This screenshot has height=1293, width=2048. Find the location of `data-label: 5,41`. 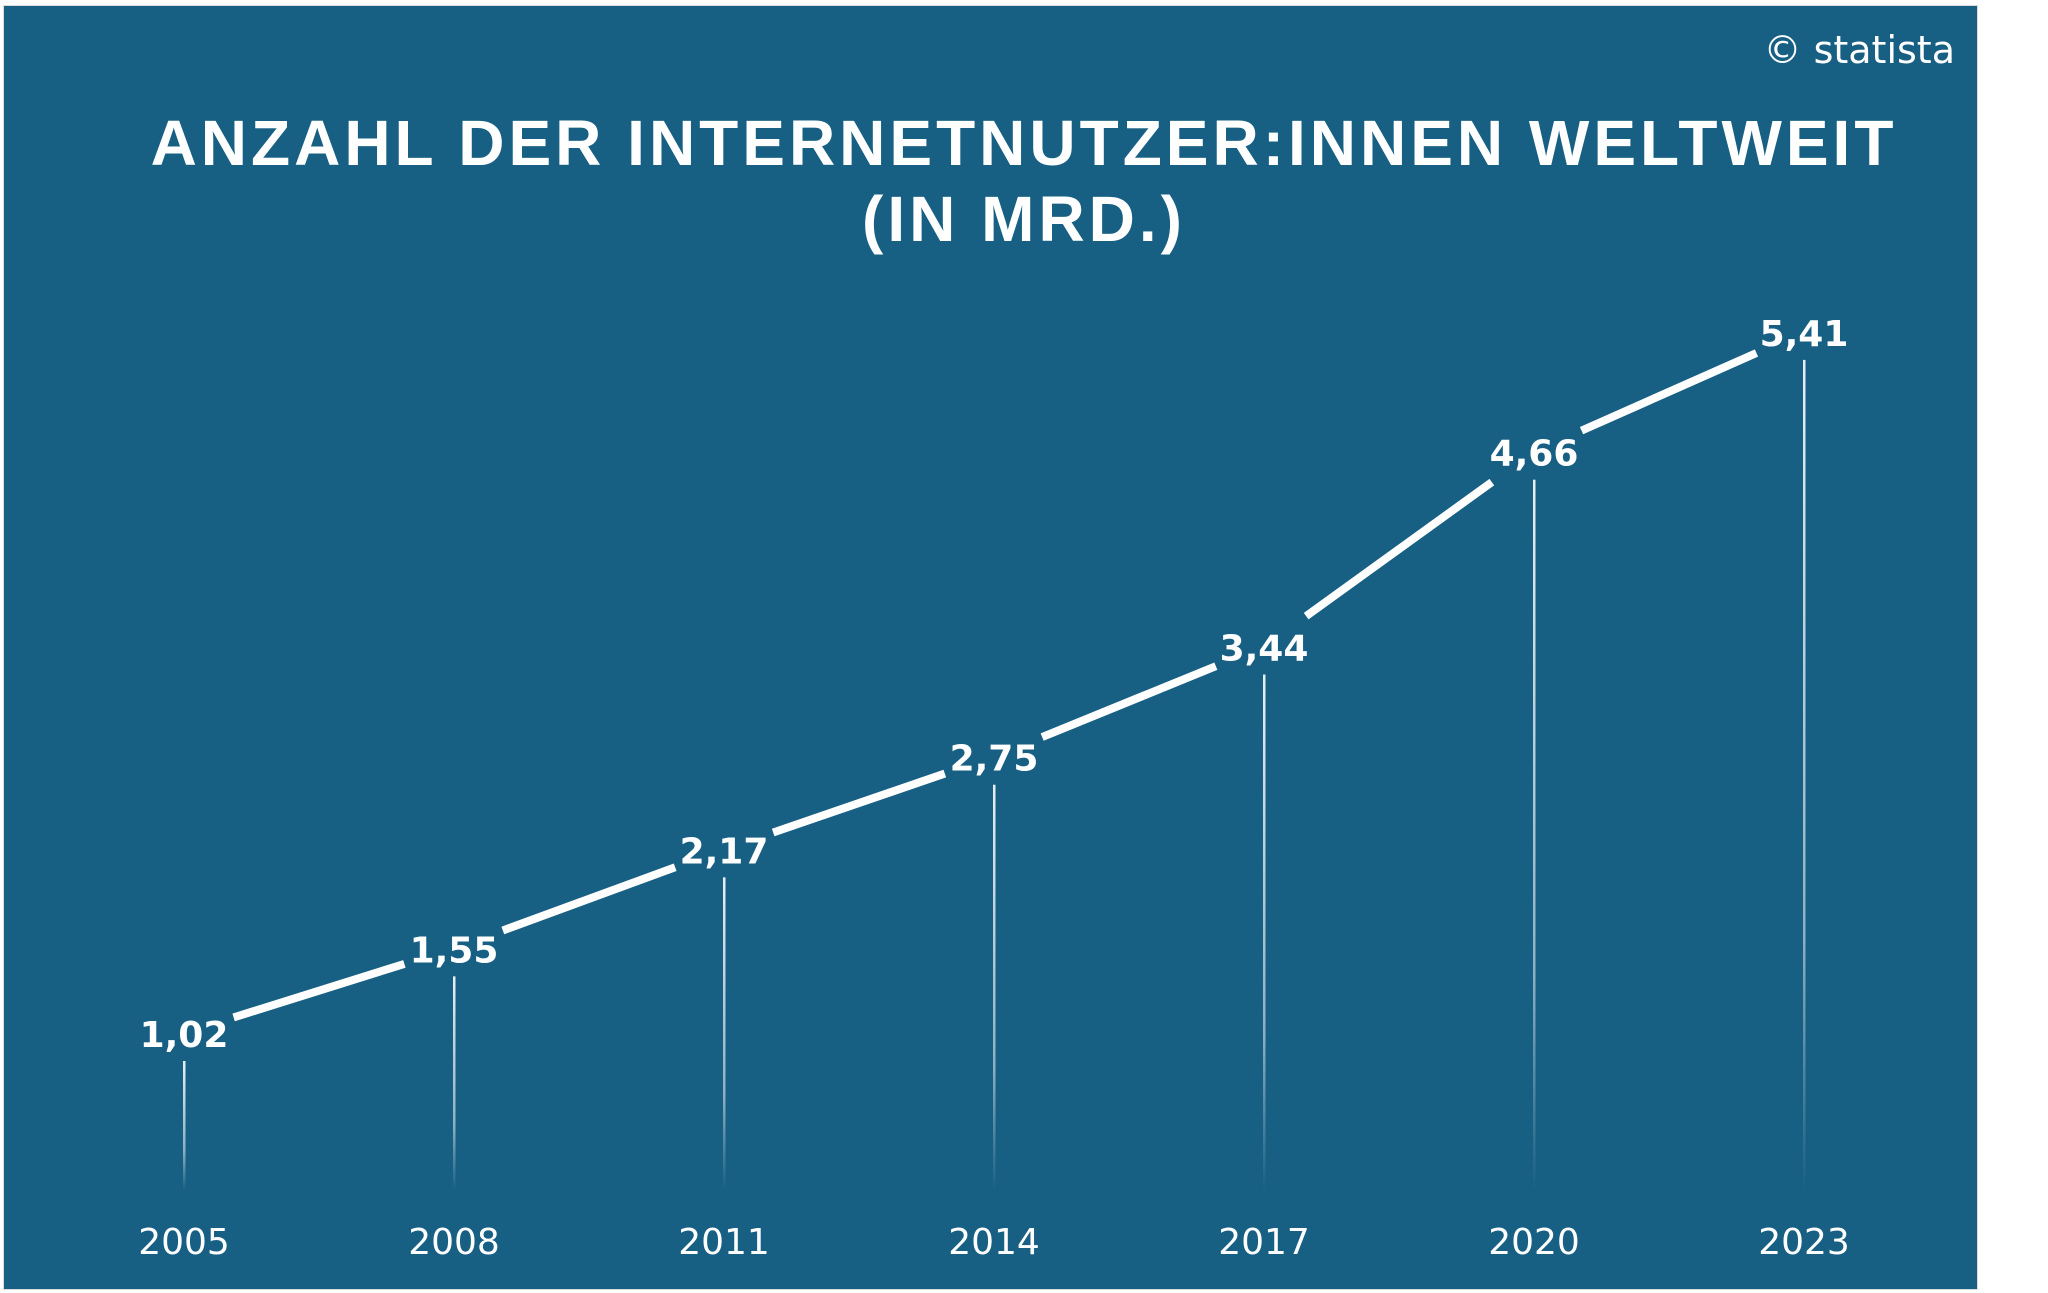

data-label: 5,41 is located at coordinates (1804, 334).